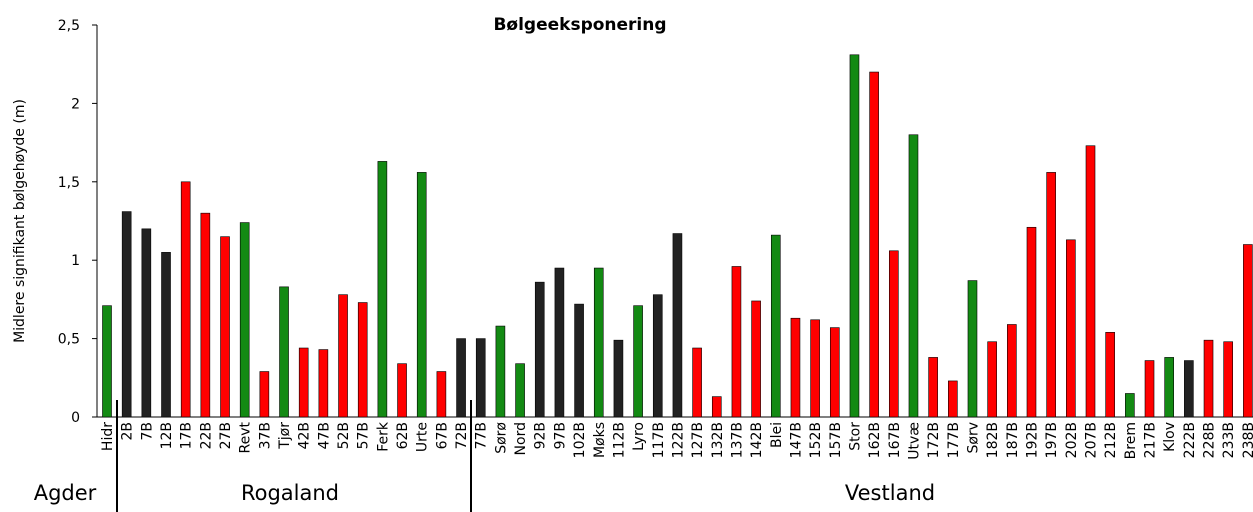 The image size is (1253, 512). I want to click on x-tick-label: 182B, so click(993, 440).